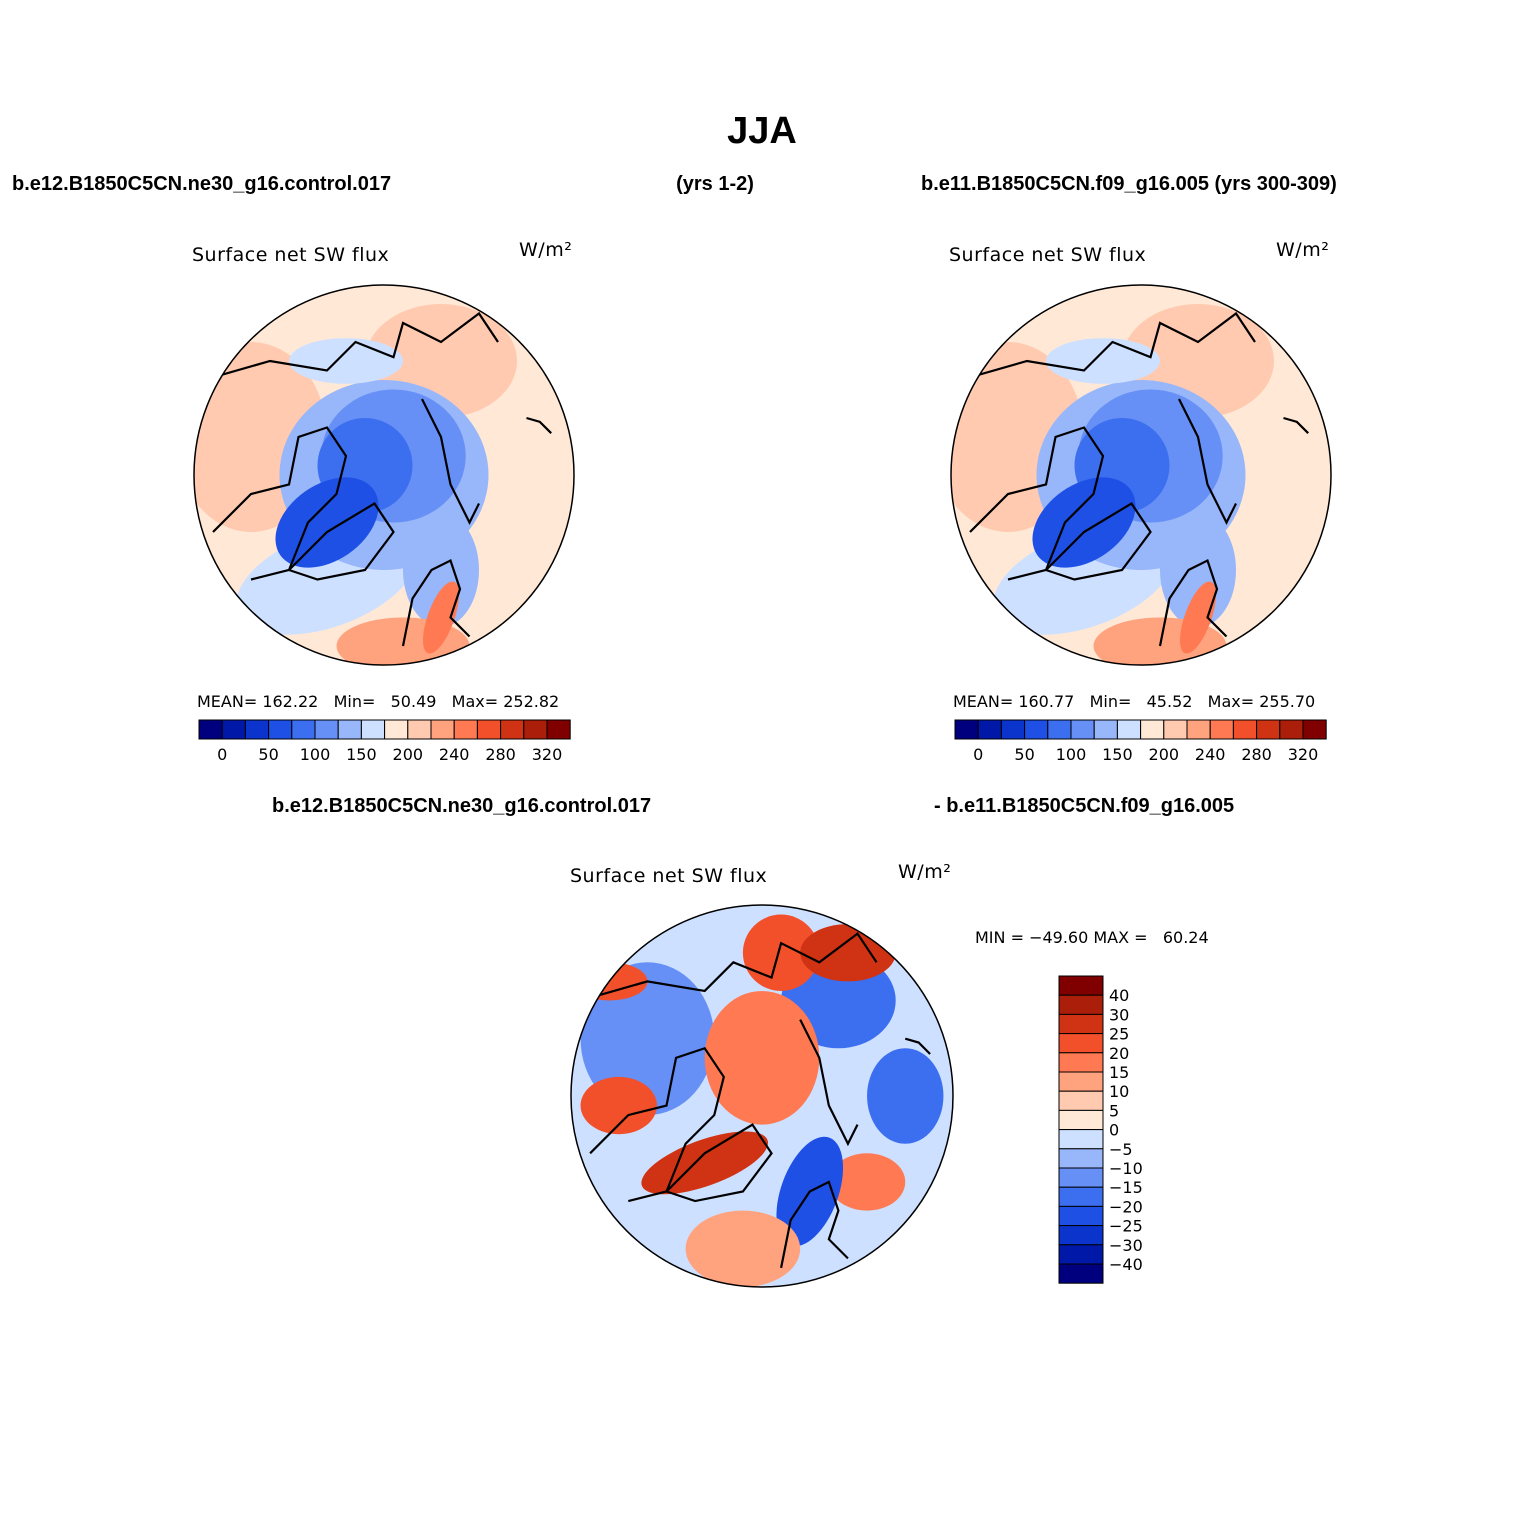 This screenshot has width=1525, height=1525. What do you see at coordinates (1121, 1149) in the screenshot?
I see `colorbar-label: −5` at bounding box center [1121, 1149].